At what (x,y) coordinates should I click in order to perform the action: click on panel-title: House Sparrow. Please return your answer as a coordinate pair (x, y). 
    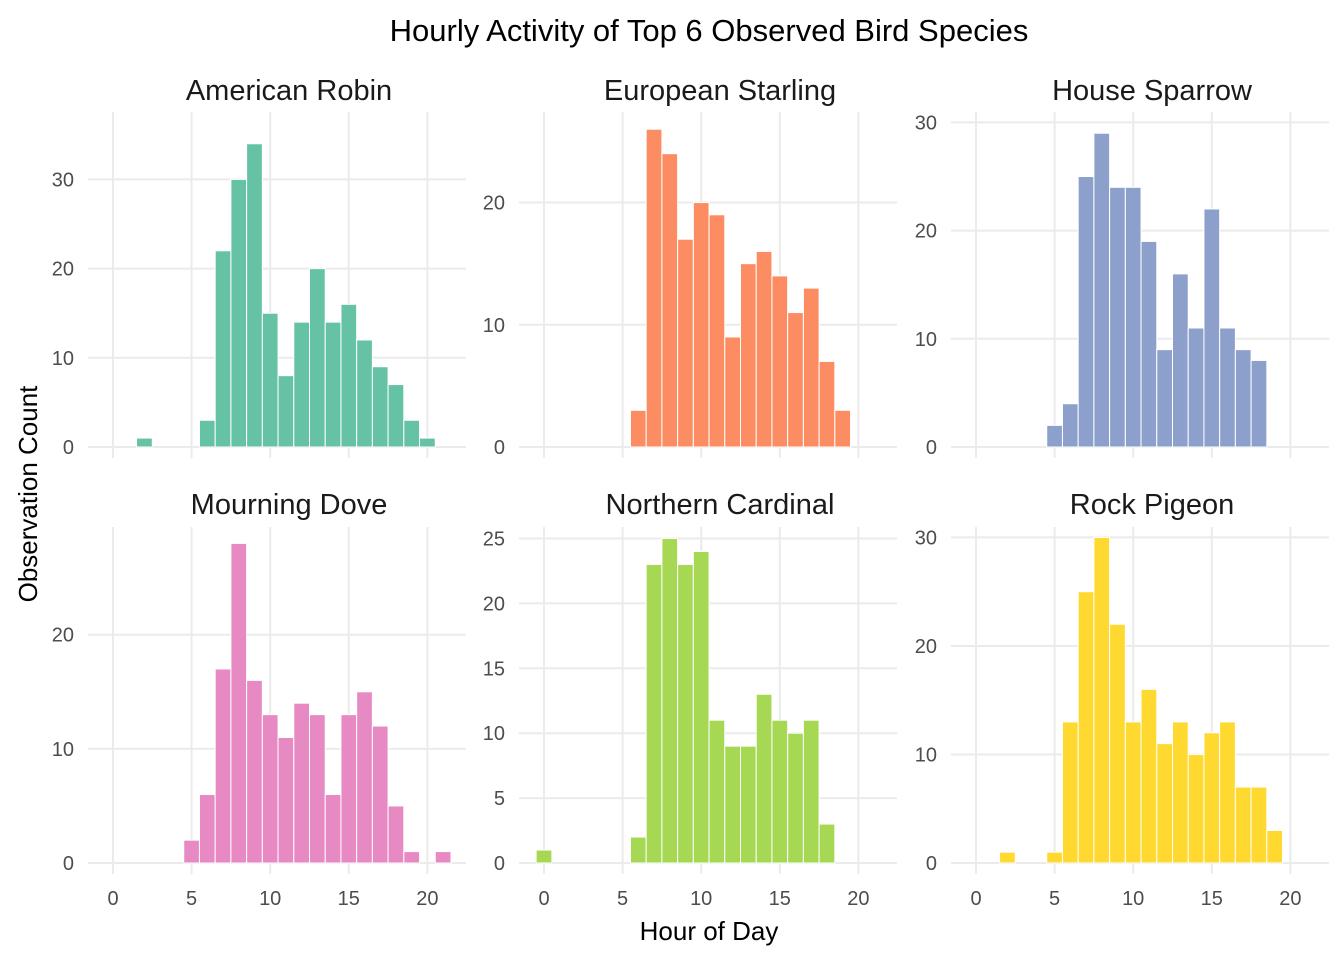
    Looking at the image, I should click on (1152, 91).